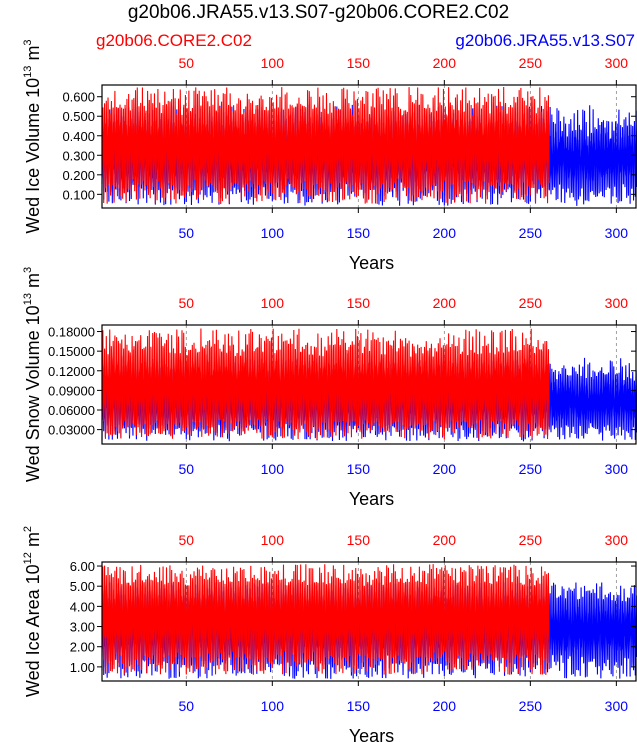  I want to click on legend-red-case: g20b06.CORE2.C02, so click(174, 40).